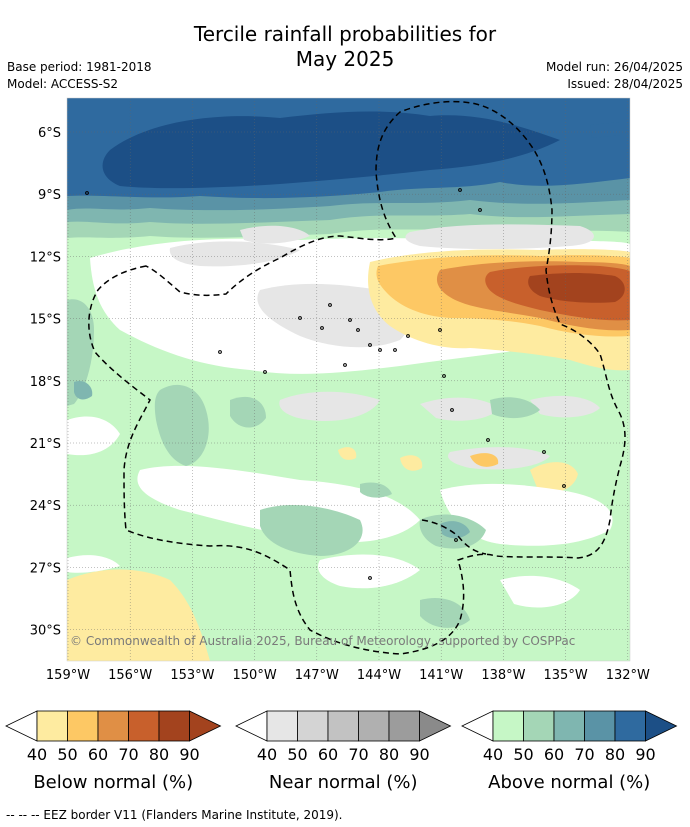  Describe the element at coordinates (569, 782) in the screenshot. I see `colorbar-title: Above normal (%)` at that location.